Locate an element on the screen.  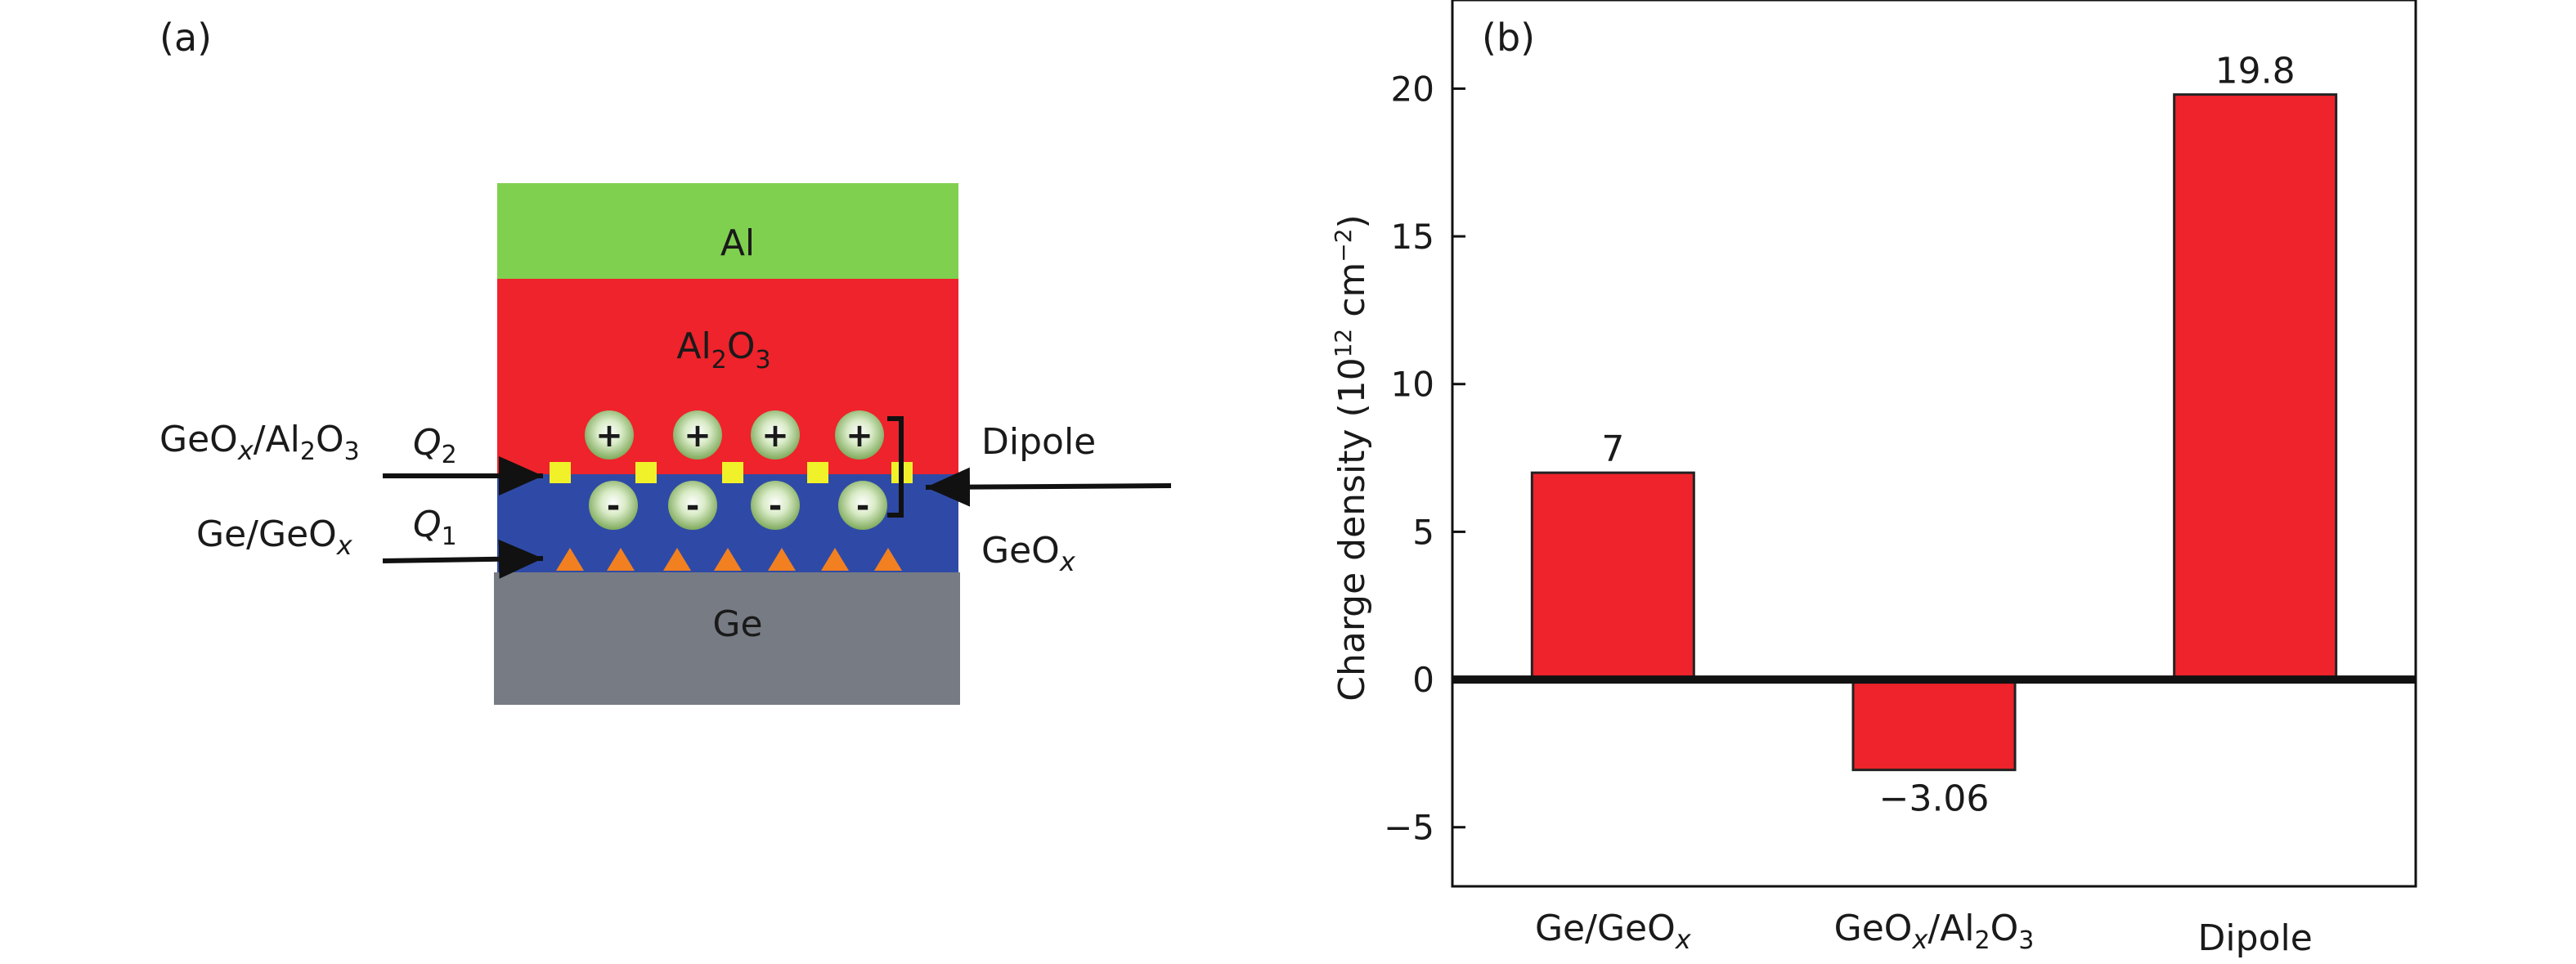
label-geox-layer: GeOx is located at coordinates (1028, 553).